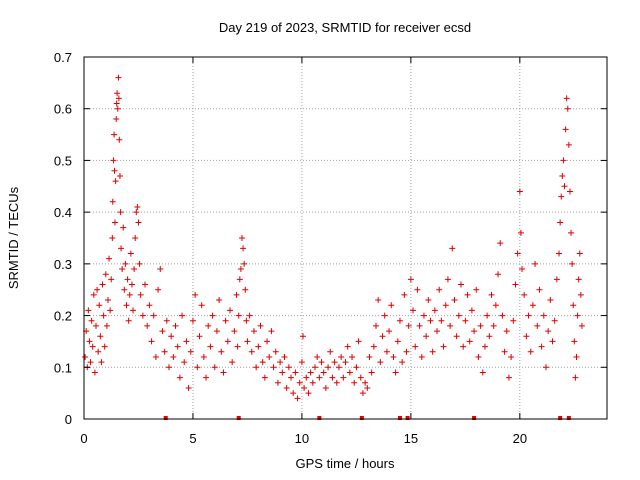 This screenshot has height=480, width=640. What do you see at coordinates (13, 237) in the screenshot?
I see `y-axis-label: SRMTID / TECUs` at bounding box center [13, 237].